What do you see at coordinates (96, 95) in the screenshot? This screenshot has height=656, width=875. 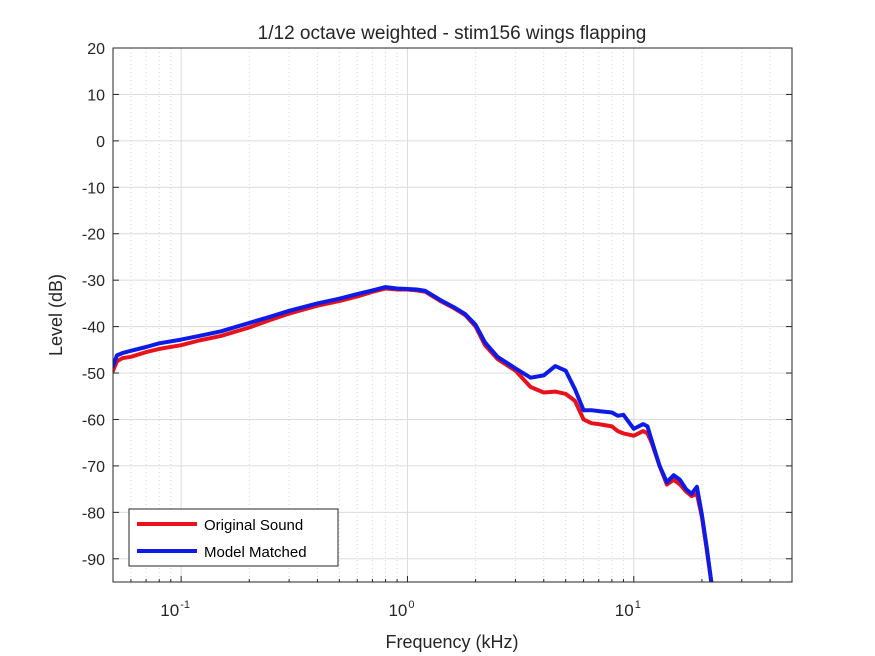 I see `y-tick-label: 10` at bounding box center [96, 95].